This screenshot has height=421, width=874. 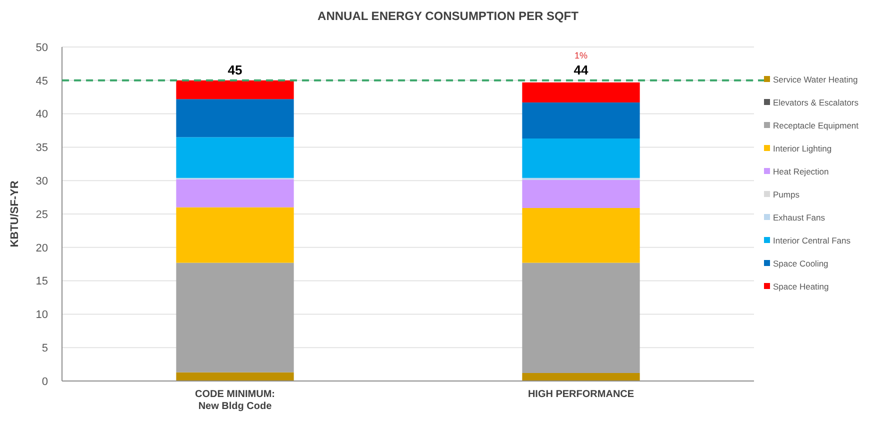 What do you see at coordinates (816, 125) in the screenshot?
I see `legend-label: Receptacle Equipment` at bounding box center [816, 125].